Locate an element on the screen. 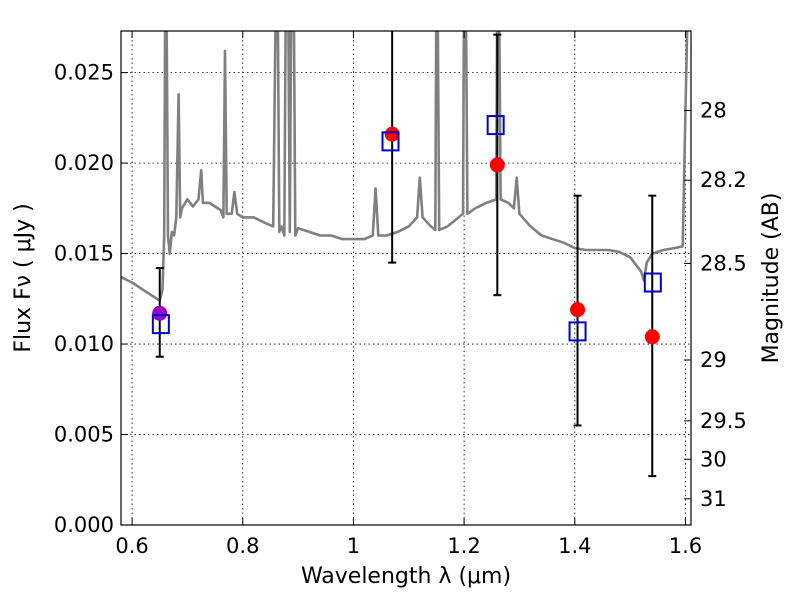  y-axis-label: Flux Fν ( μJy ) is located at coordinates (23, 277).